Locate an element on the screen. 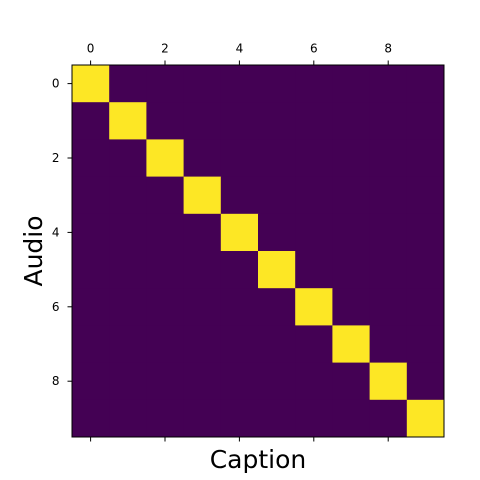 Image resolution: width=480 pixels, height=480 pixels. y-tick-label-4: 4 is located at coordinates (56, 232).